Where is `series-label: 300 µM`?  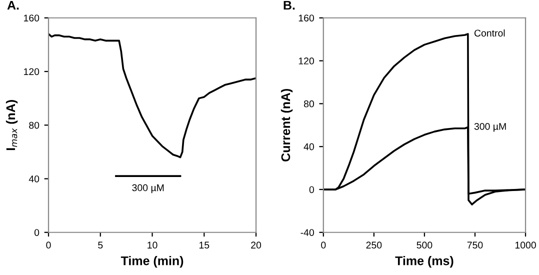
series-label: 300 µM is located at coordinates (490, 127).